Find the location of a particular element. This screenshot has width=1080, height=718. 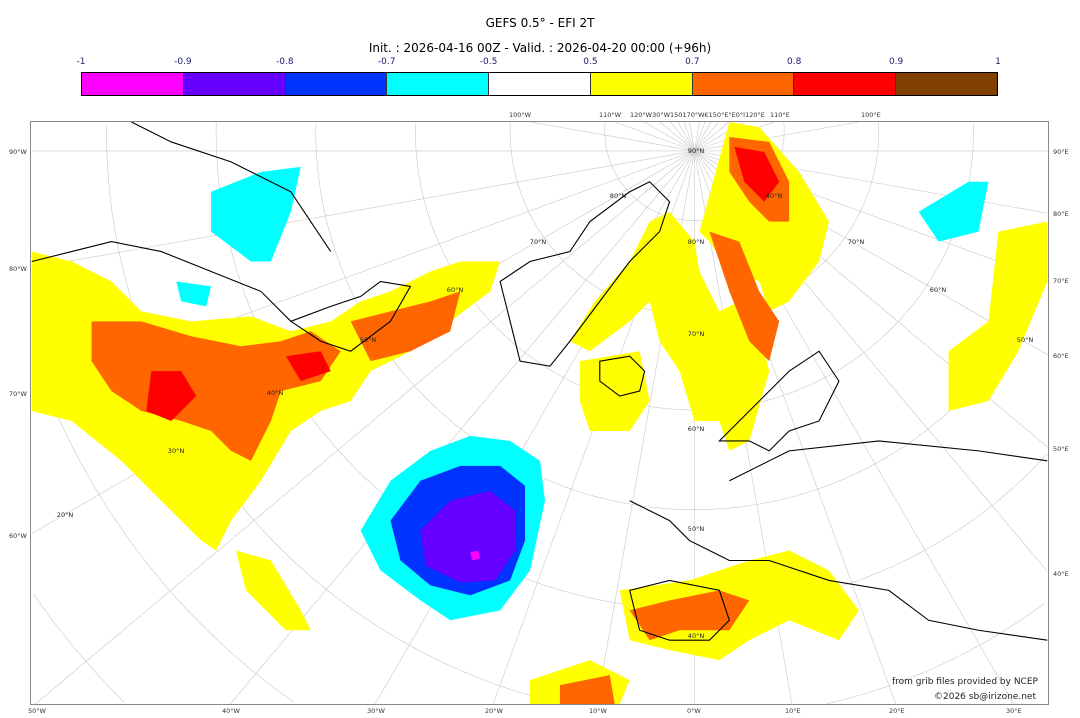

axis-tick-label: 40°E is located at coordinates (1061, 574).